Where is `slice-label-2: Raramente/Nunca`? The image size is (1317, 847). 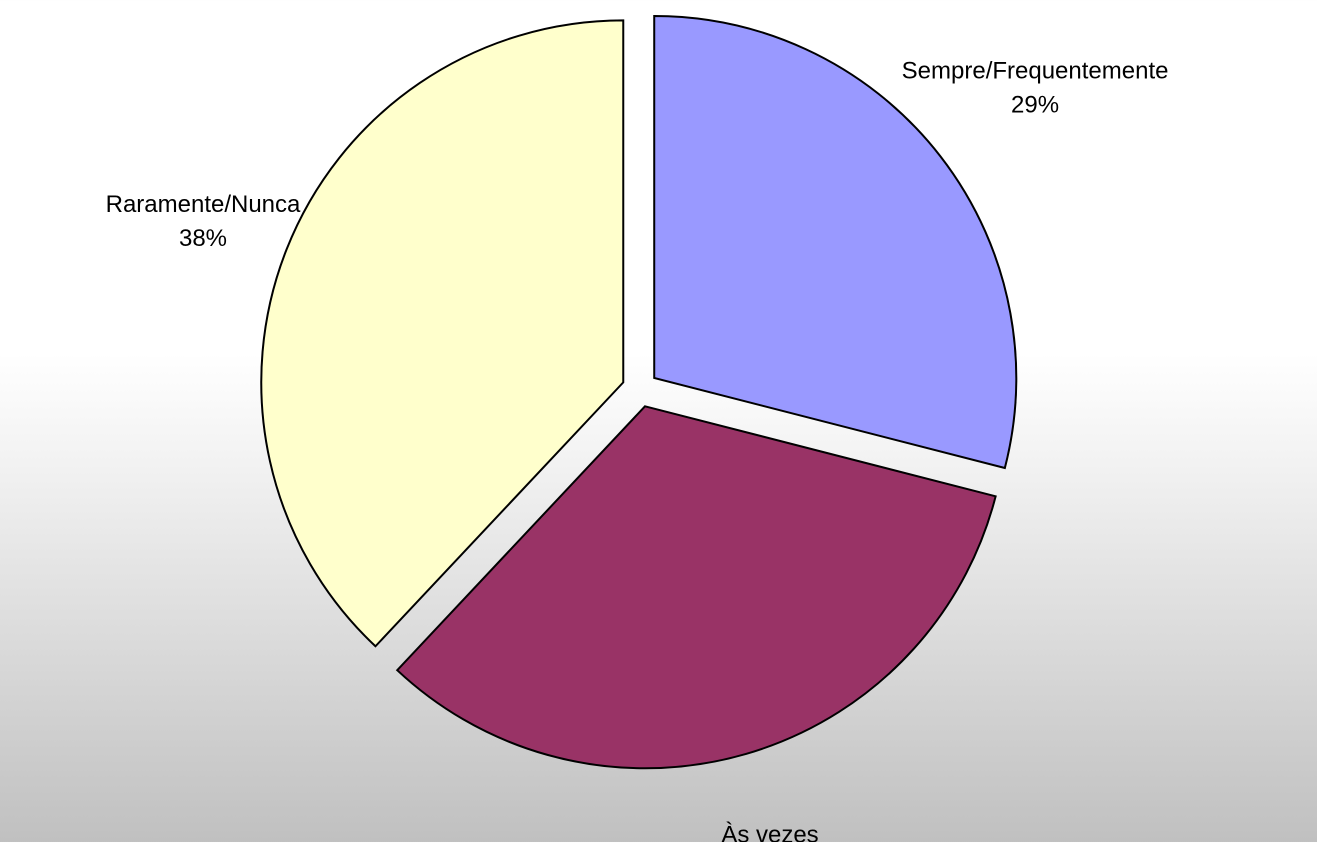 slice-label-2: Raramente/Nunca is located at coordinates (203, 204).